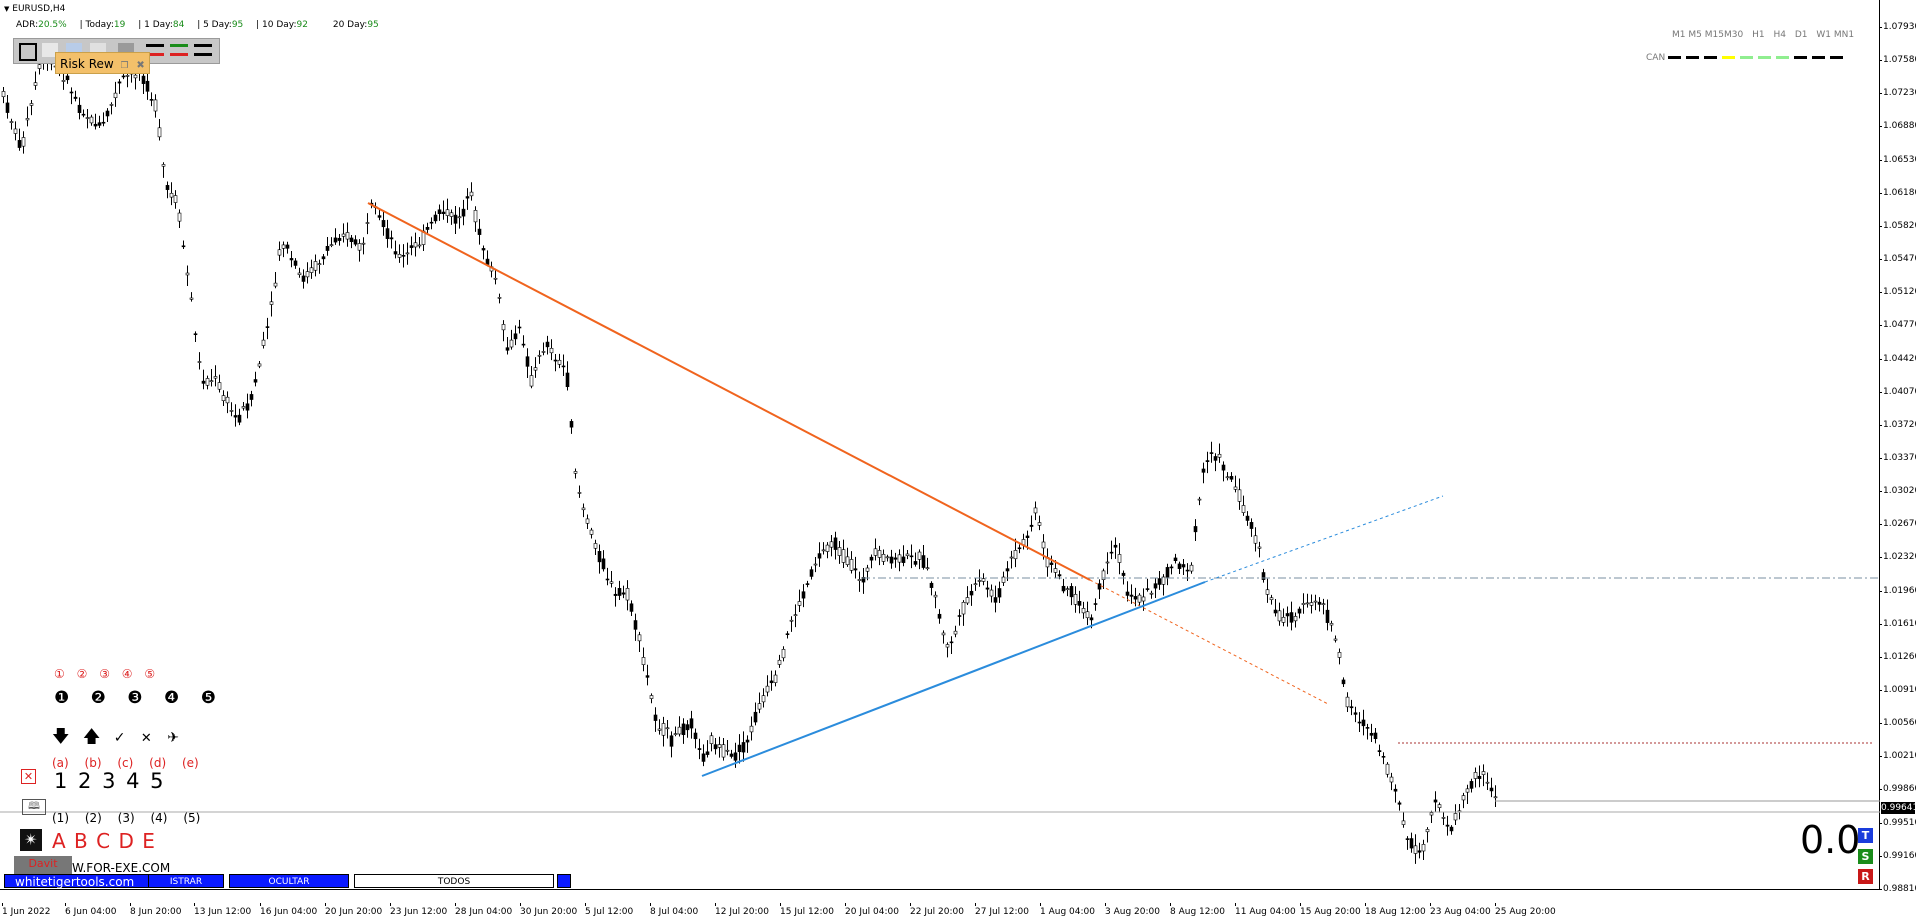  Describe the element at coordinates (1209, 642) in the screenshot. I see `downtrend-extension` at that location.